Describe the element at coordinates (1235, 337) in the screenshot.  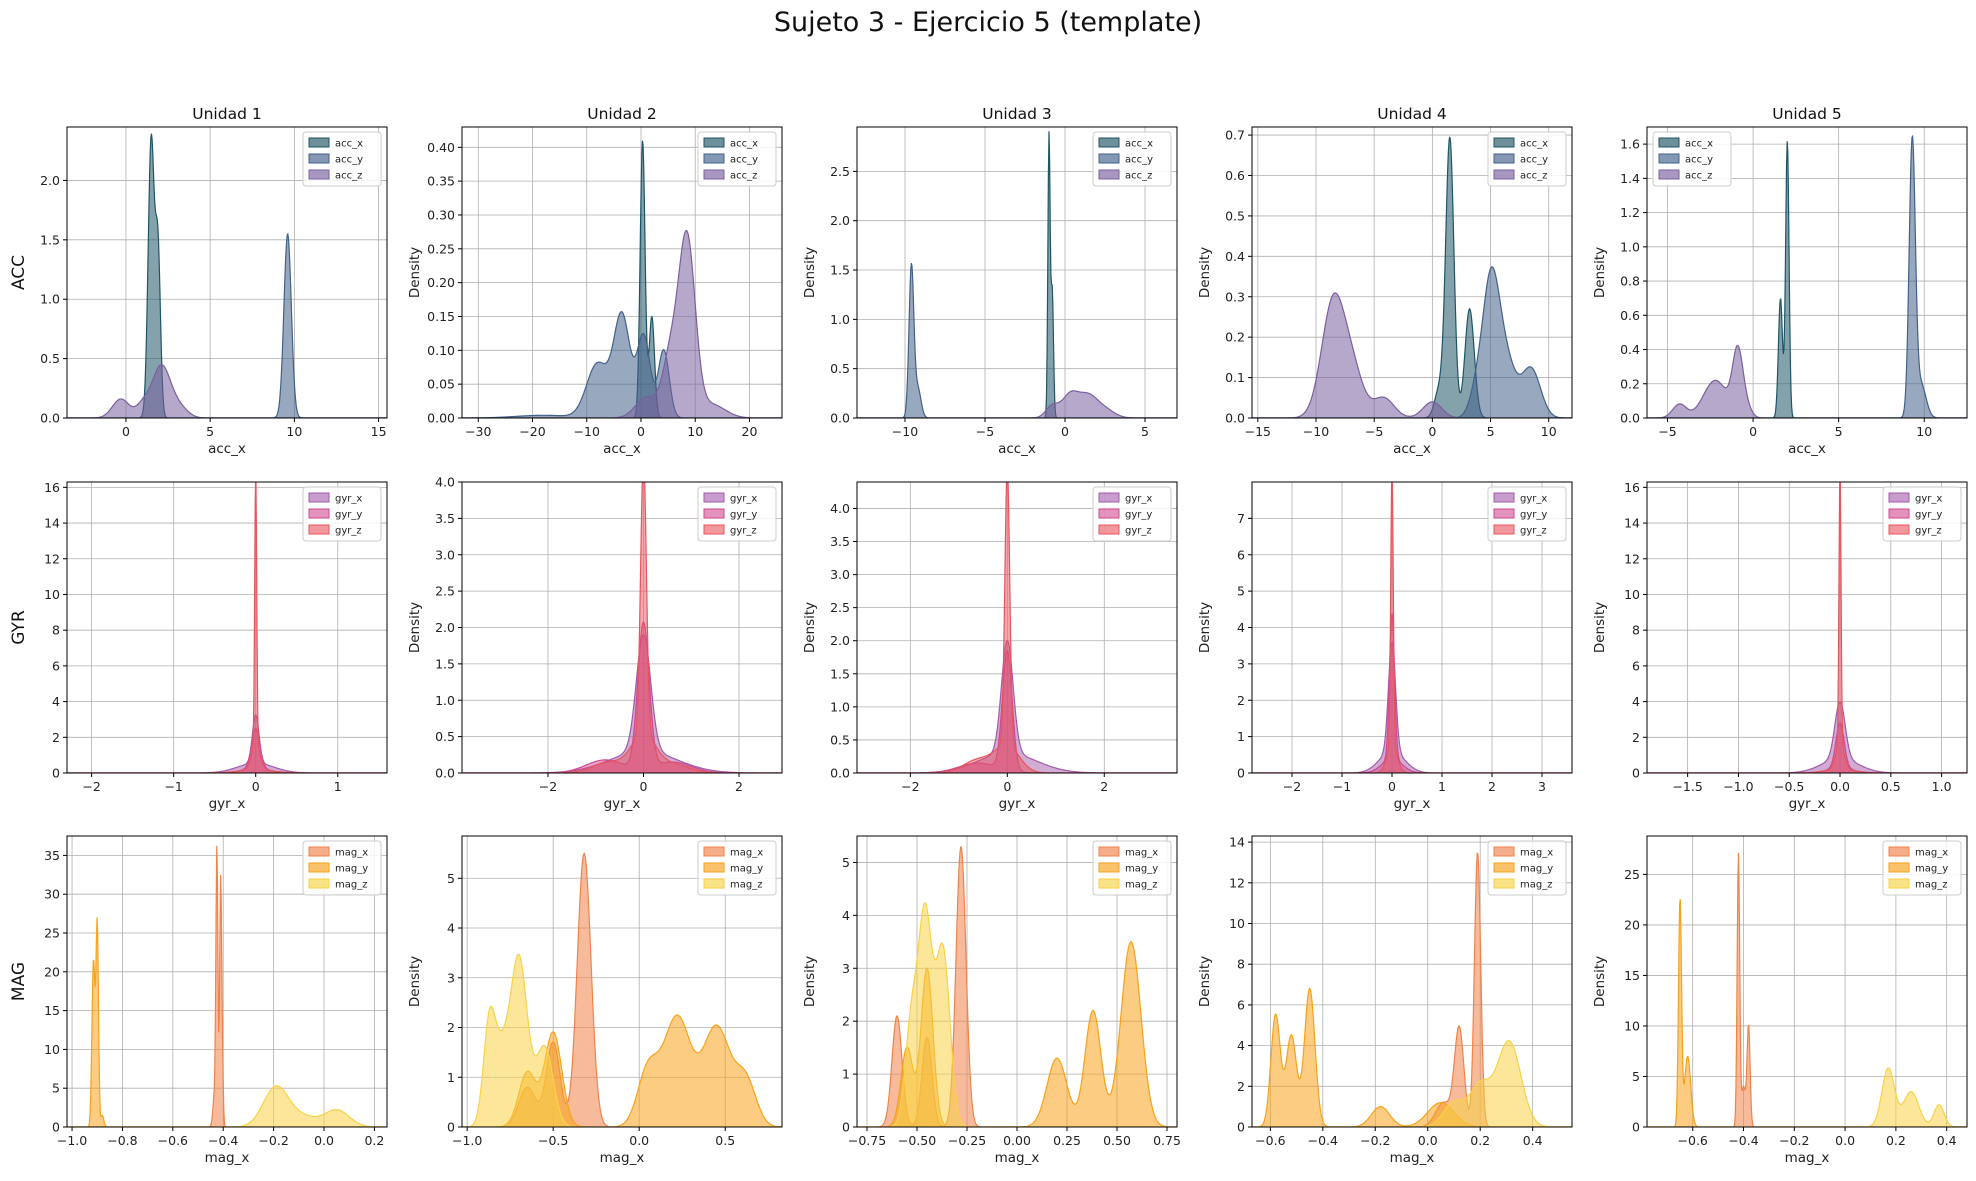
I see `y-tick-label: 0.2` at that location.